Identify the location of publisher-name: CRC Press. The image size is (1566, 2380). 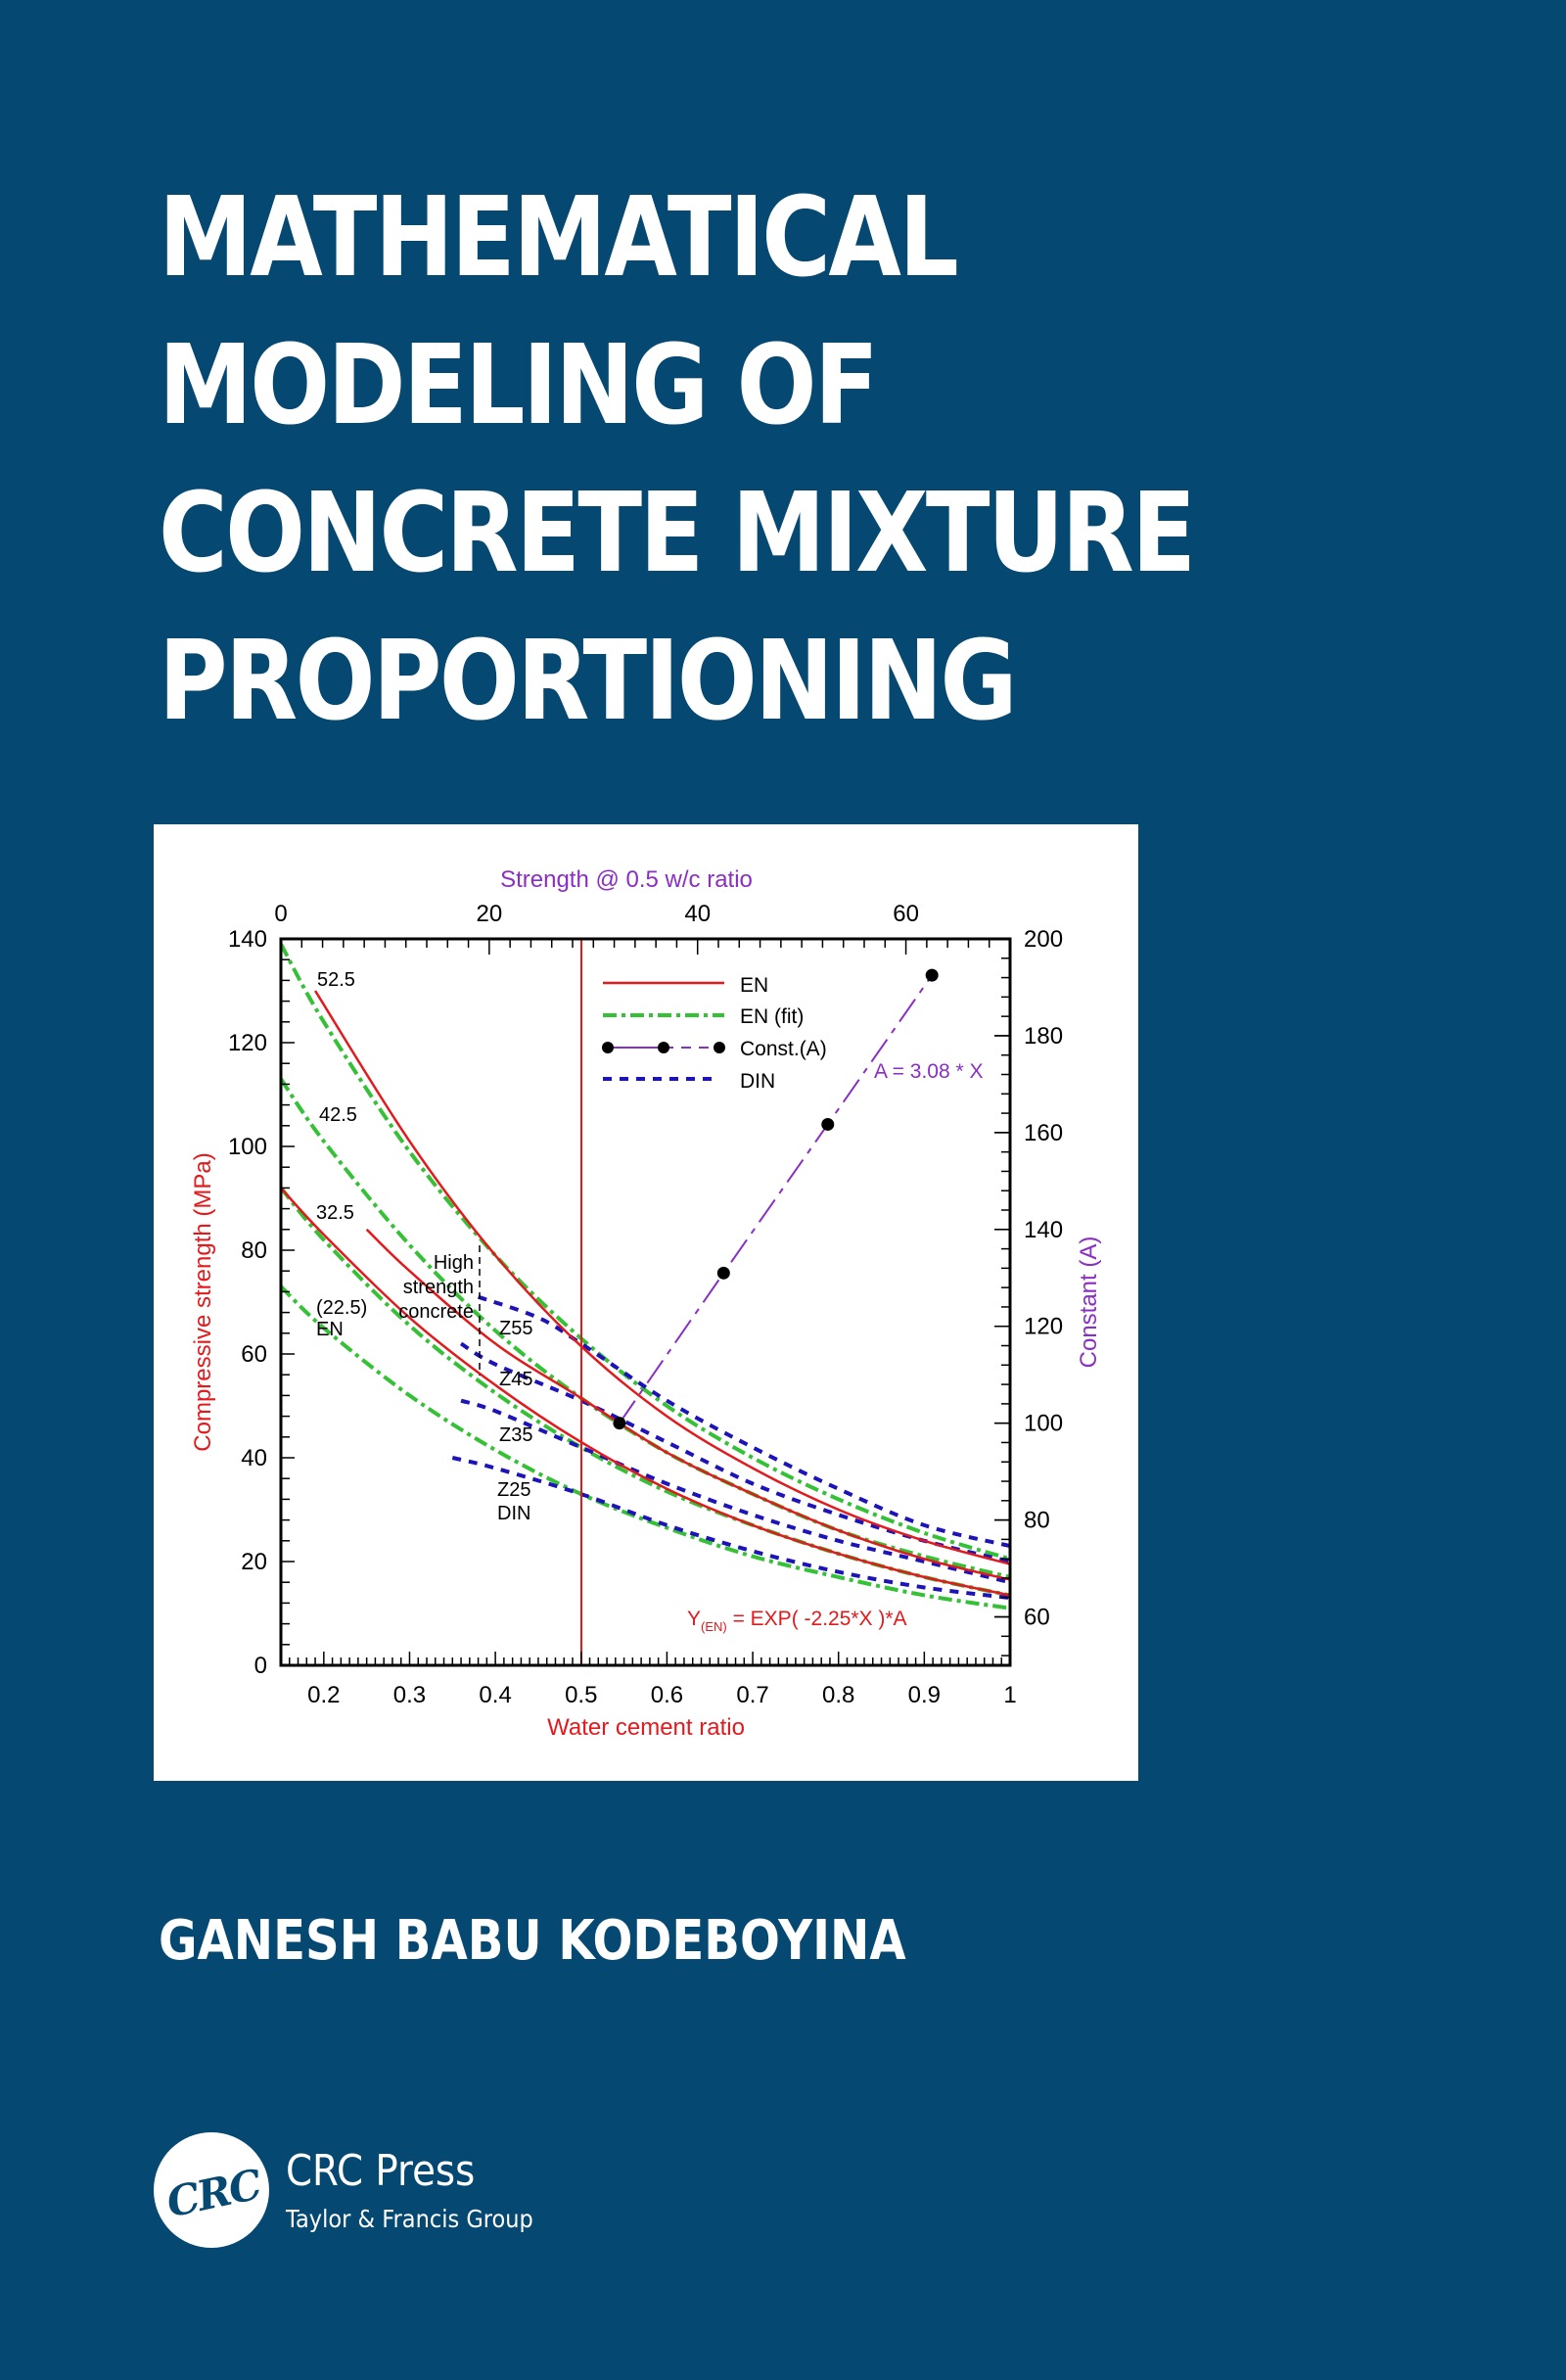
(381, 2171).